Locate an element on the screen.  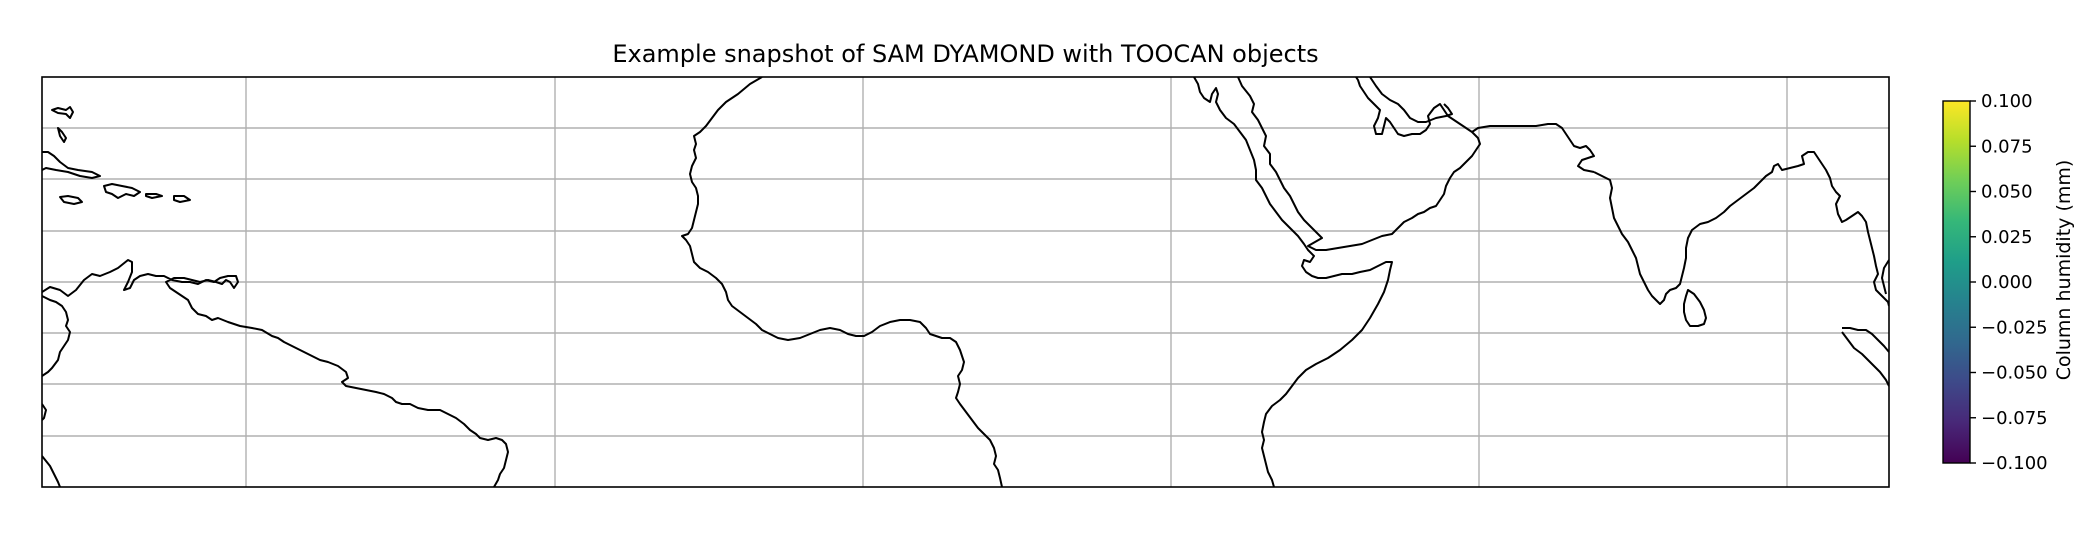
coastline-myanmar-east is located at coordinates (1885, 277).